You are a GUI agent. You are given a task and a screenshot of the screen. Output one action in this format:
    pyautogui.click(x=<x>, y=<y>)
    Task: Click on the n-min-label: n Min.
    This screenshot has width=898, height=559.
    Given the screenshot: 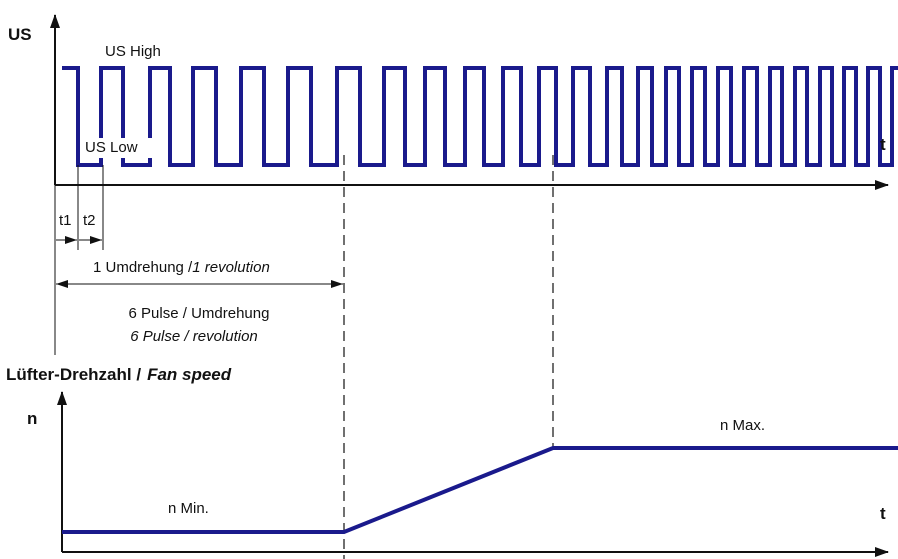 What is the action you would take?
    pyautogui.click(x=188, y=508)
    